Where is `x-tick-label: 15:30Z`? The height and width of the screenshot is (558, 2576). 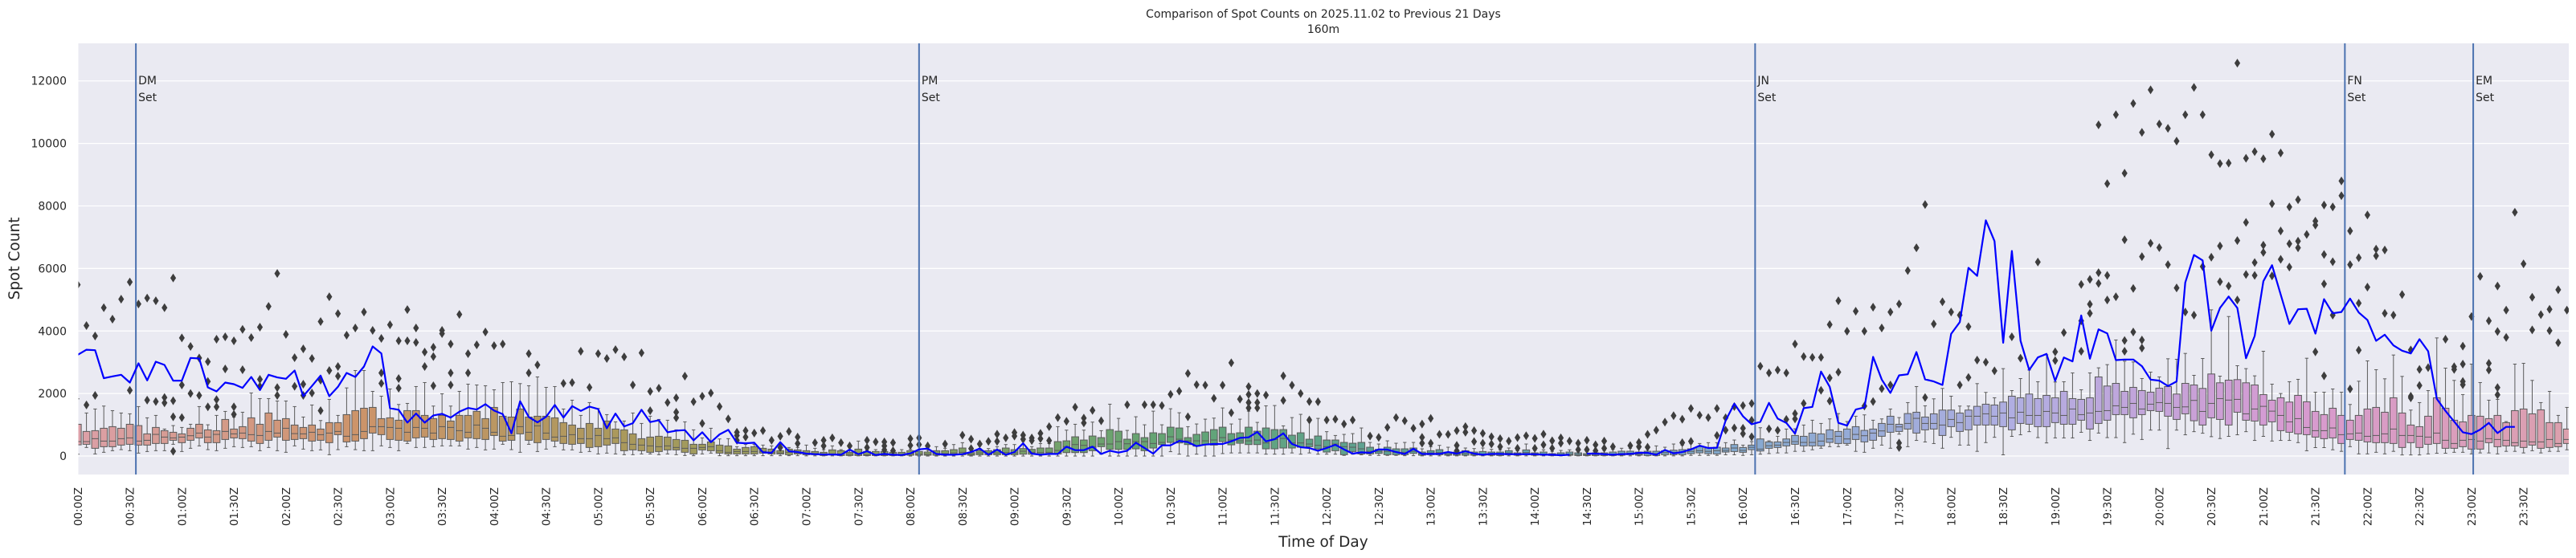
x-tick-label: 15:30Z is located at coordinates (1691, 506).